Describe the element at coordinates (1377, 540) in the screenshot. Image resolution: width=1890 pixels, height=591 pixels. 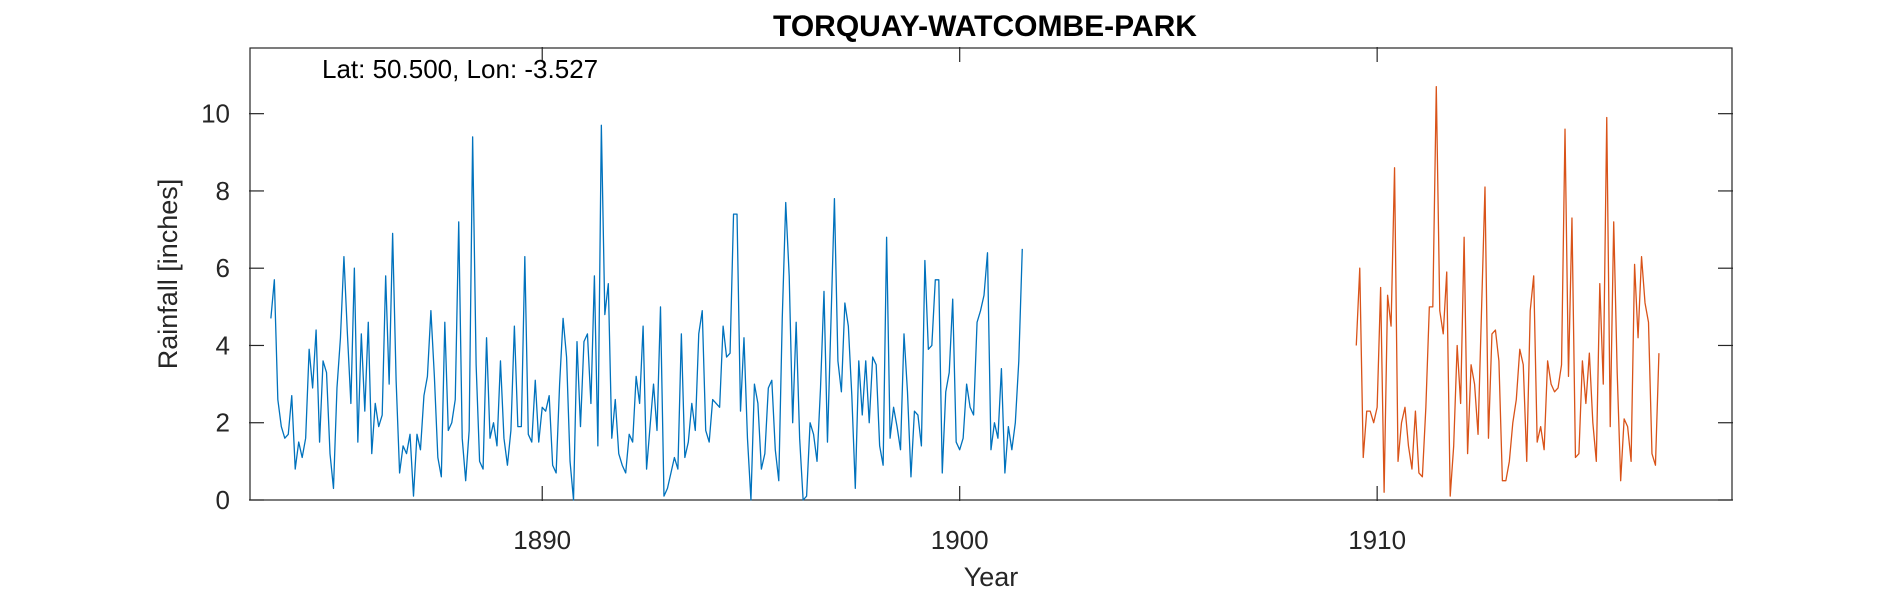
I see `x-tick-label: 1910` at that location.